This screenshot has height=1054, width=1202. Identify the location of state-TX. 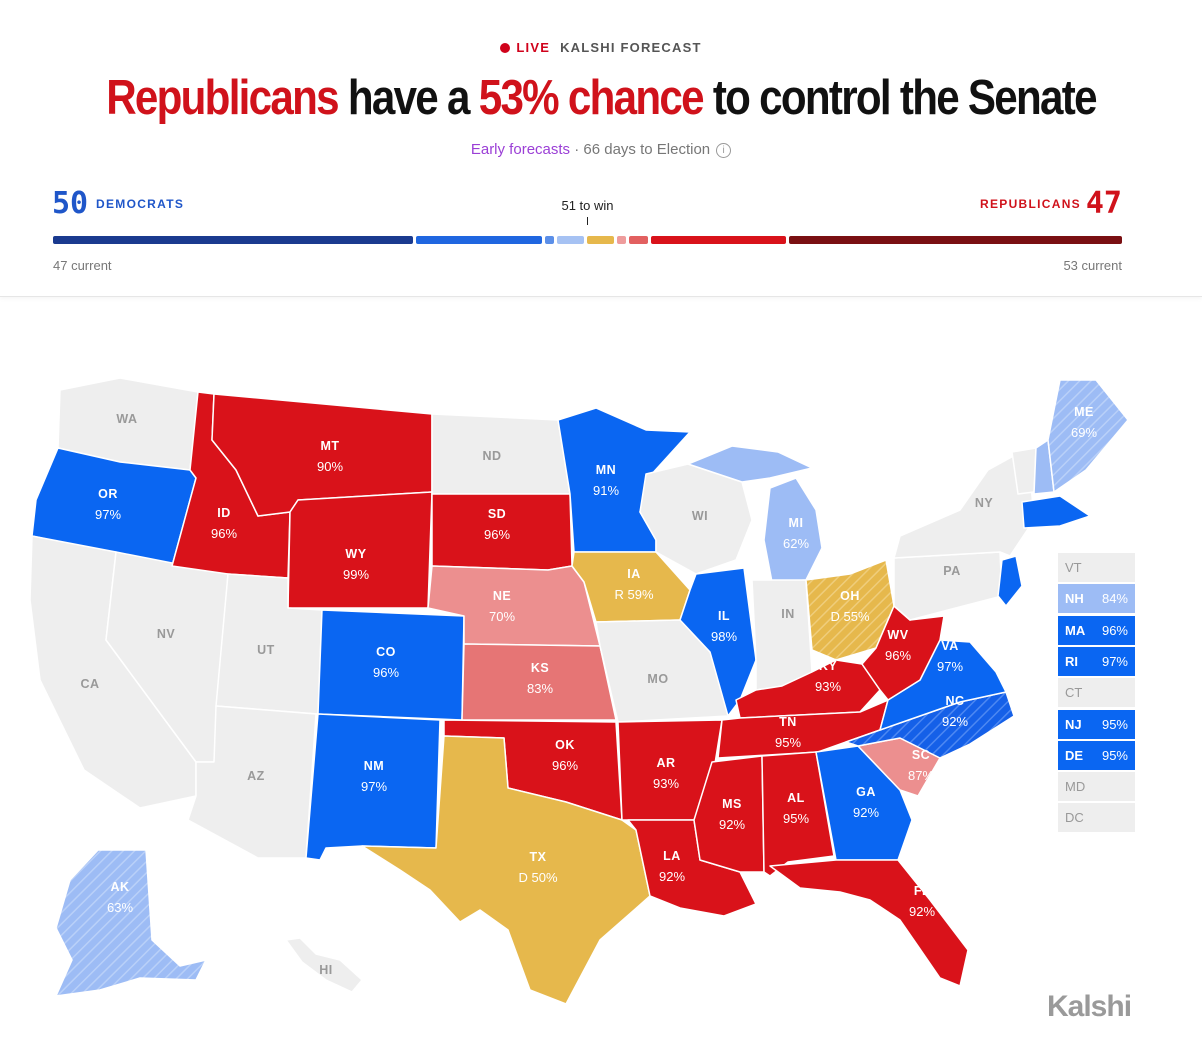
(506, 870).